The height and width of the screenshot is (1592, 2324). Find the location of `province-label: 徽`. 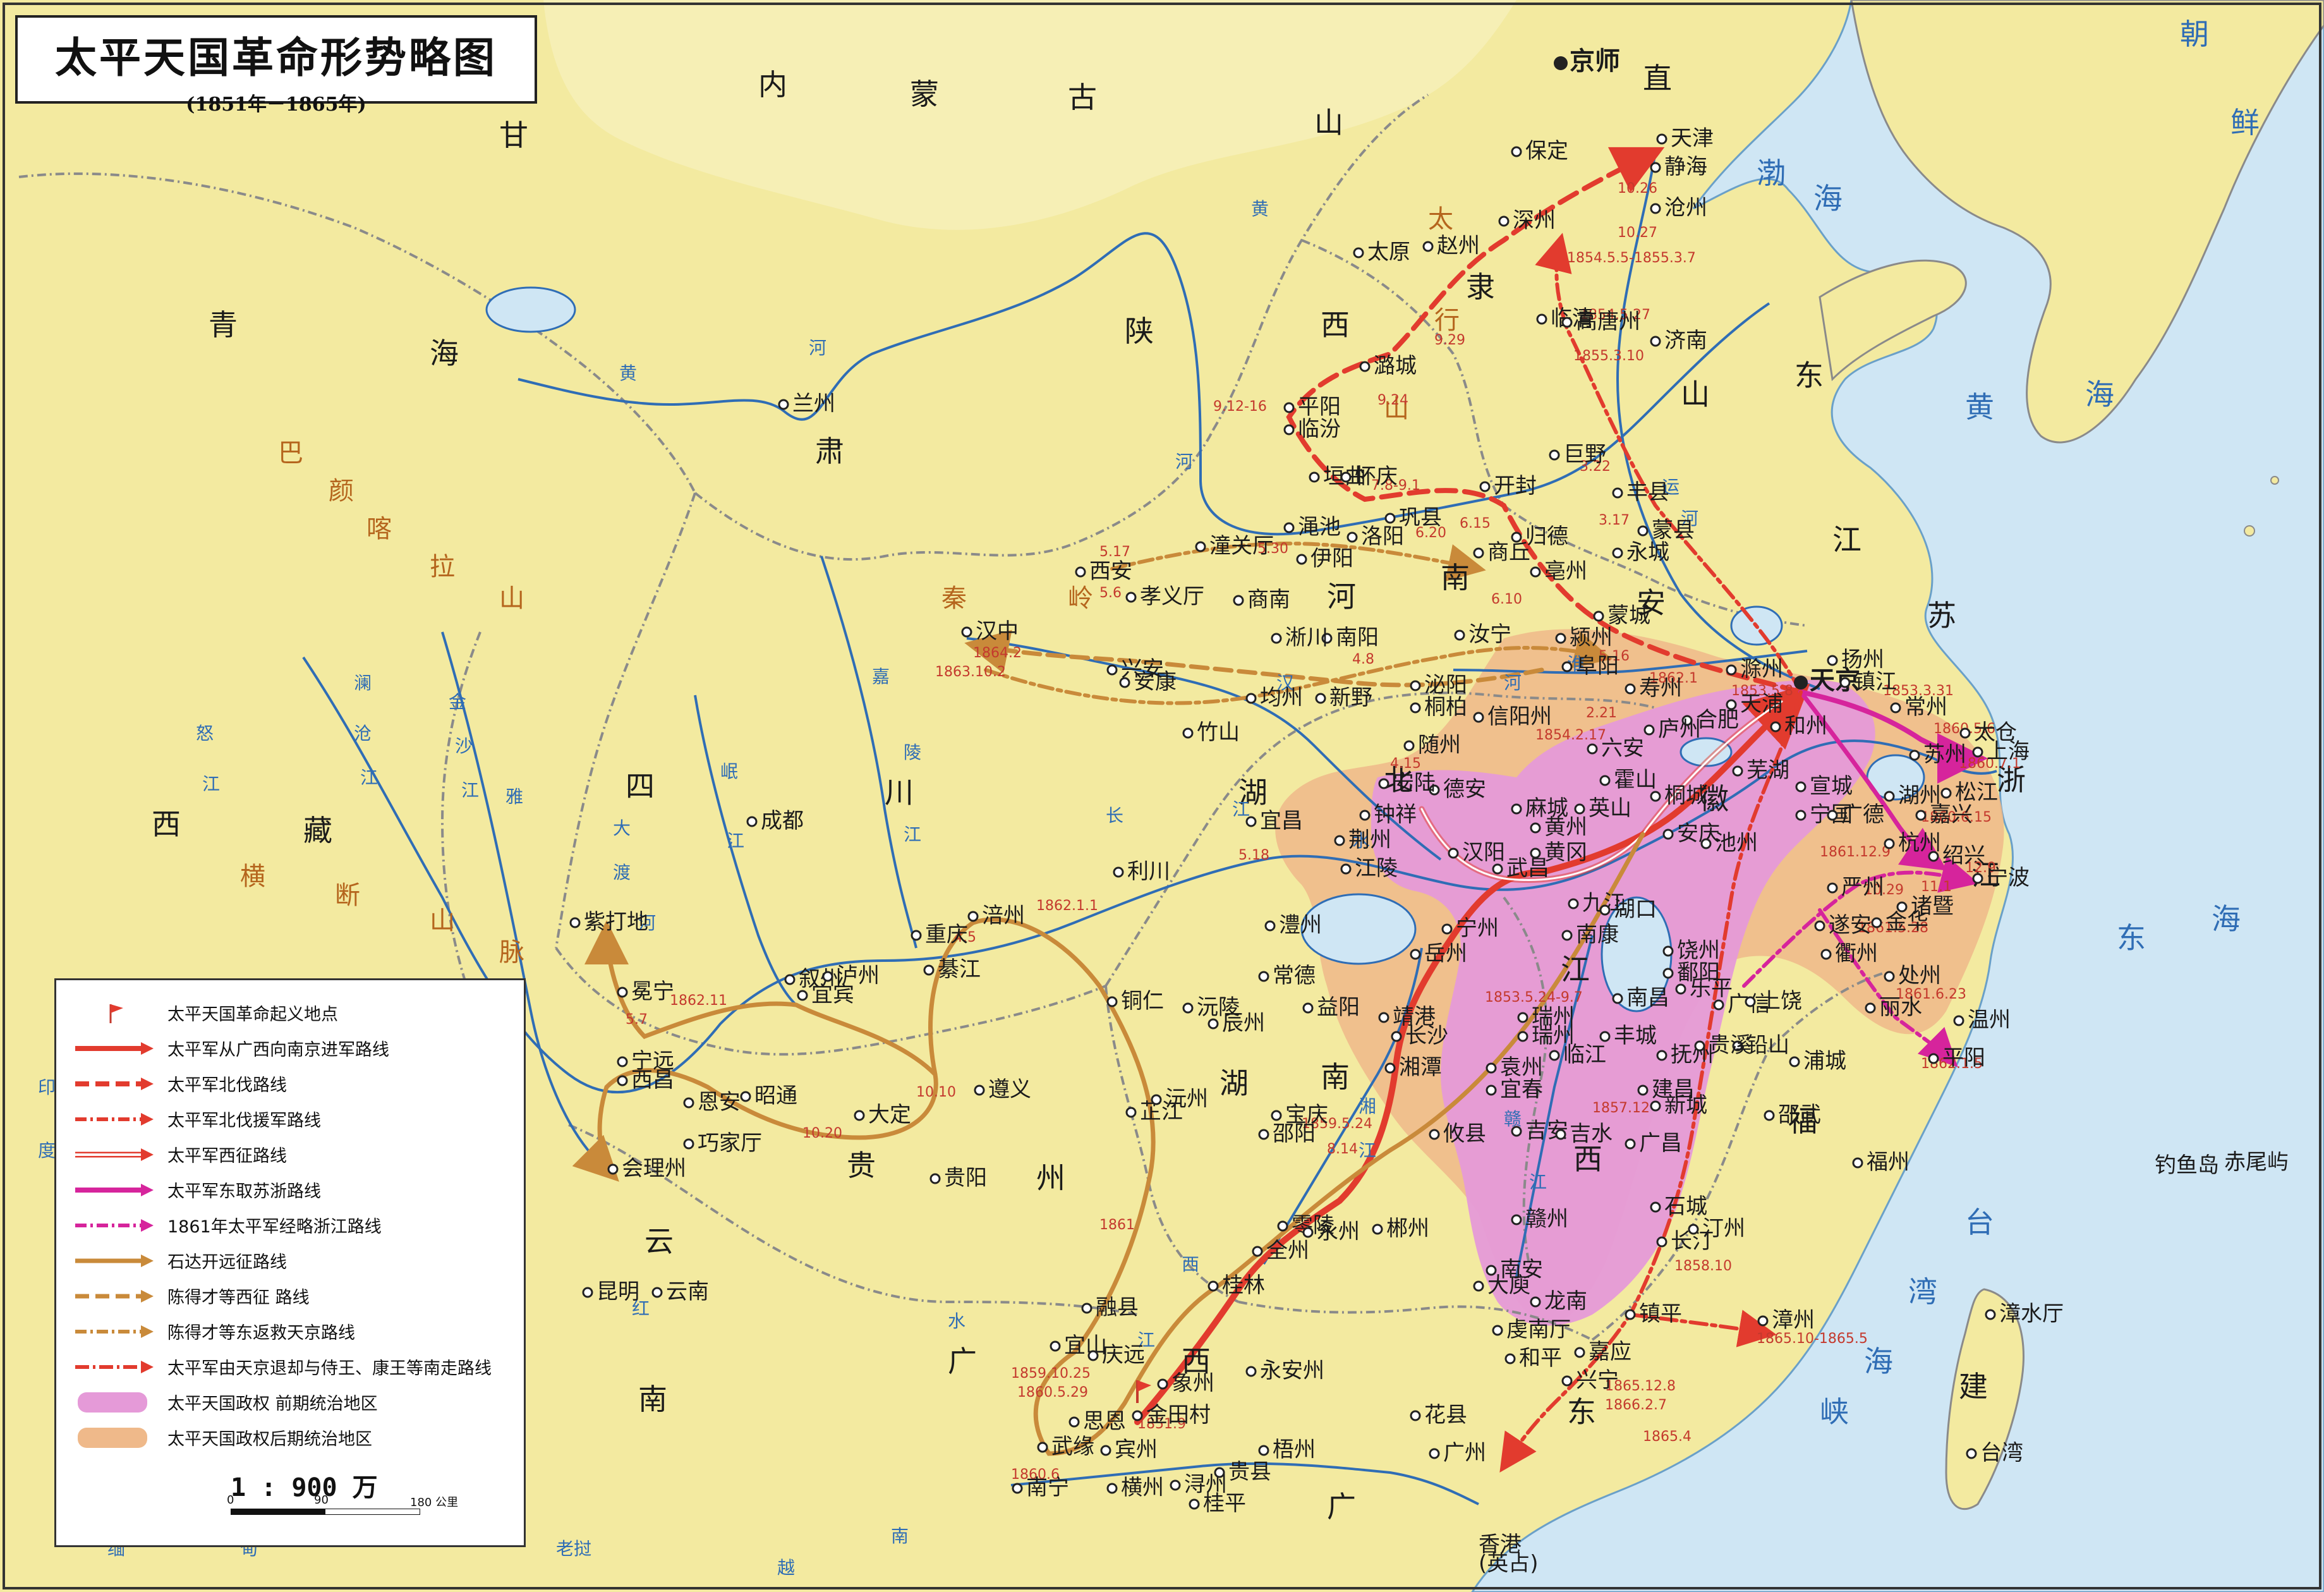

province-label: 徽 is located at coordinates (1714, 799).